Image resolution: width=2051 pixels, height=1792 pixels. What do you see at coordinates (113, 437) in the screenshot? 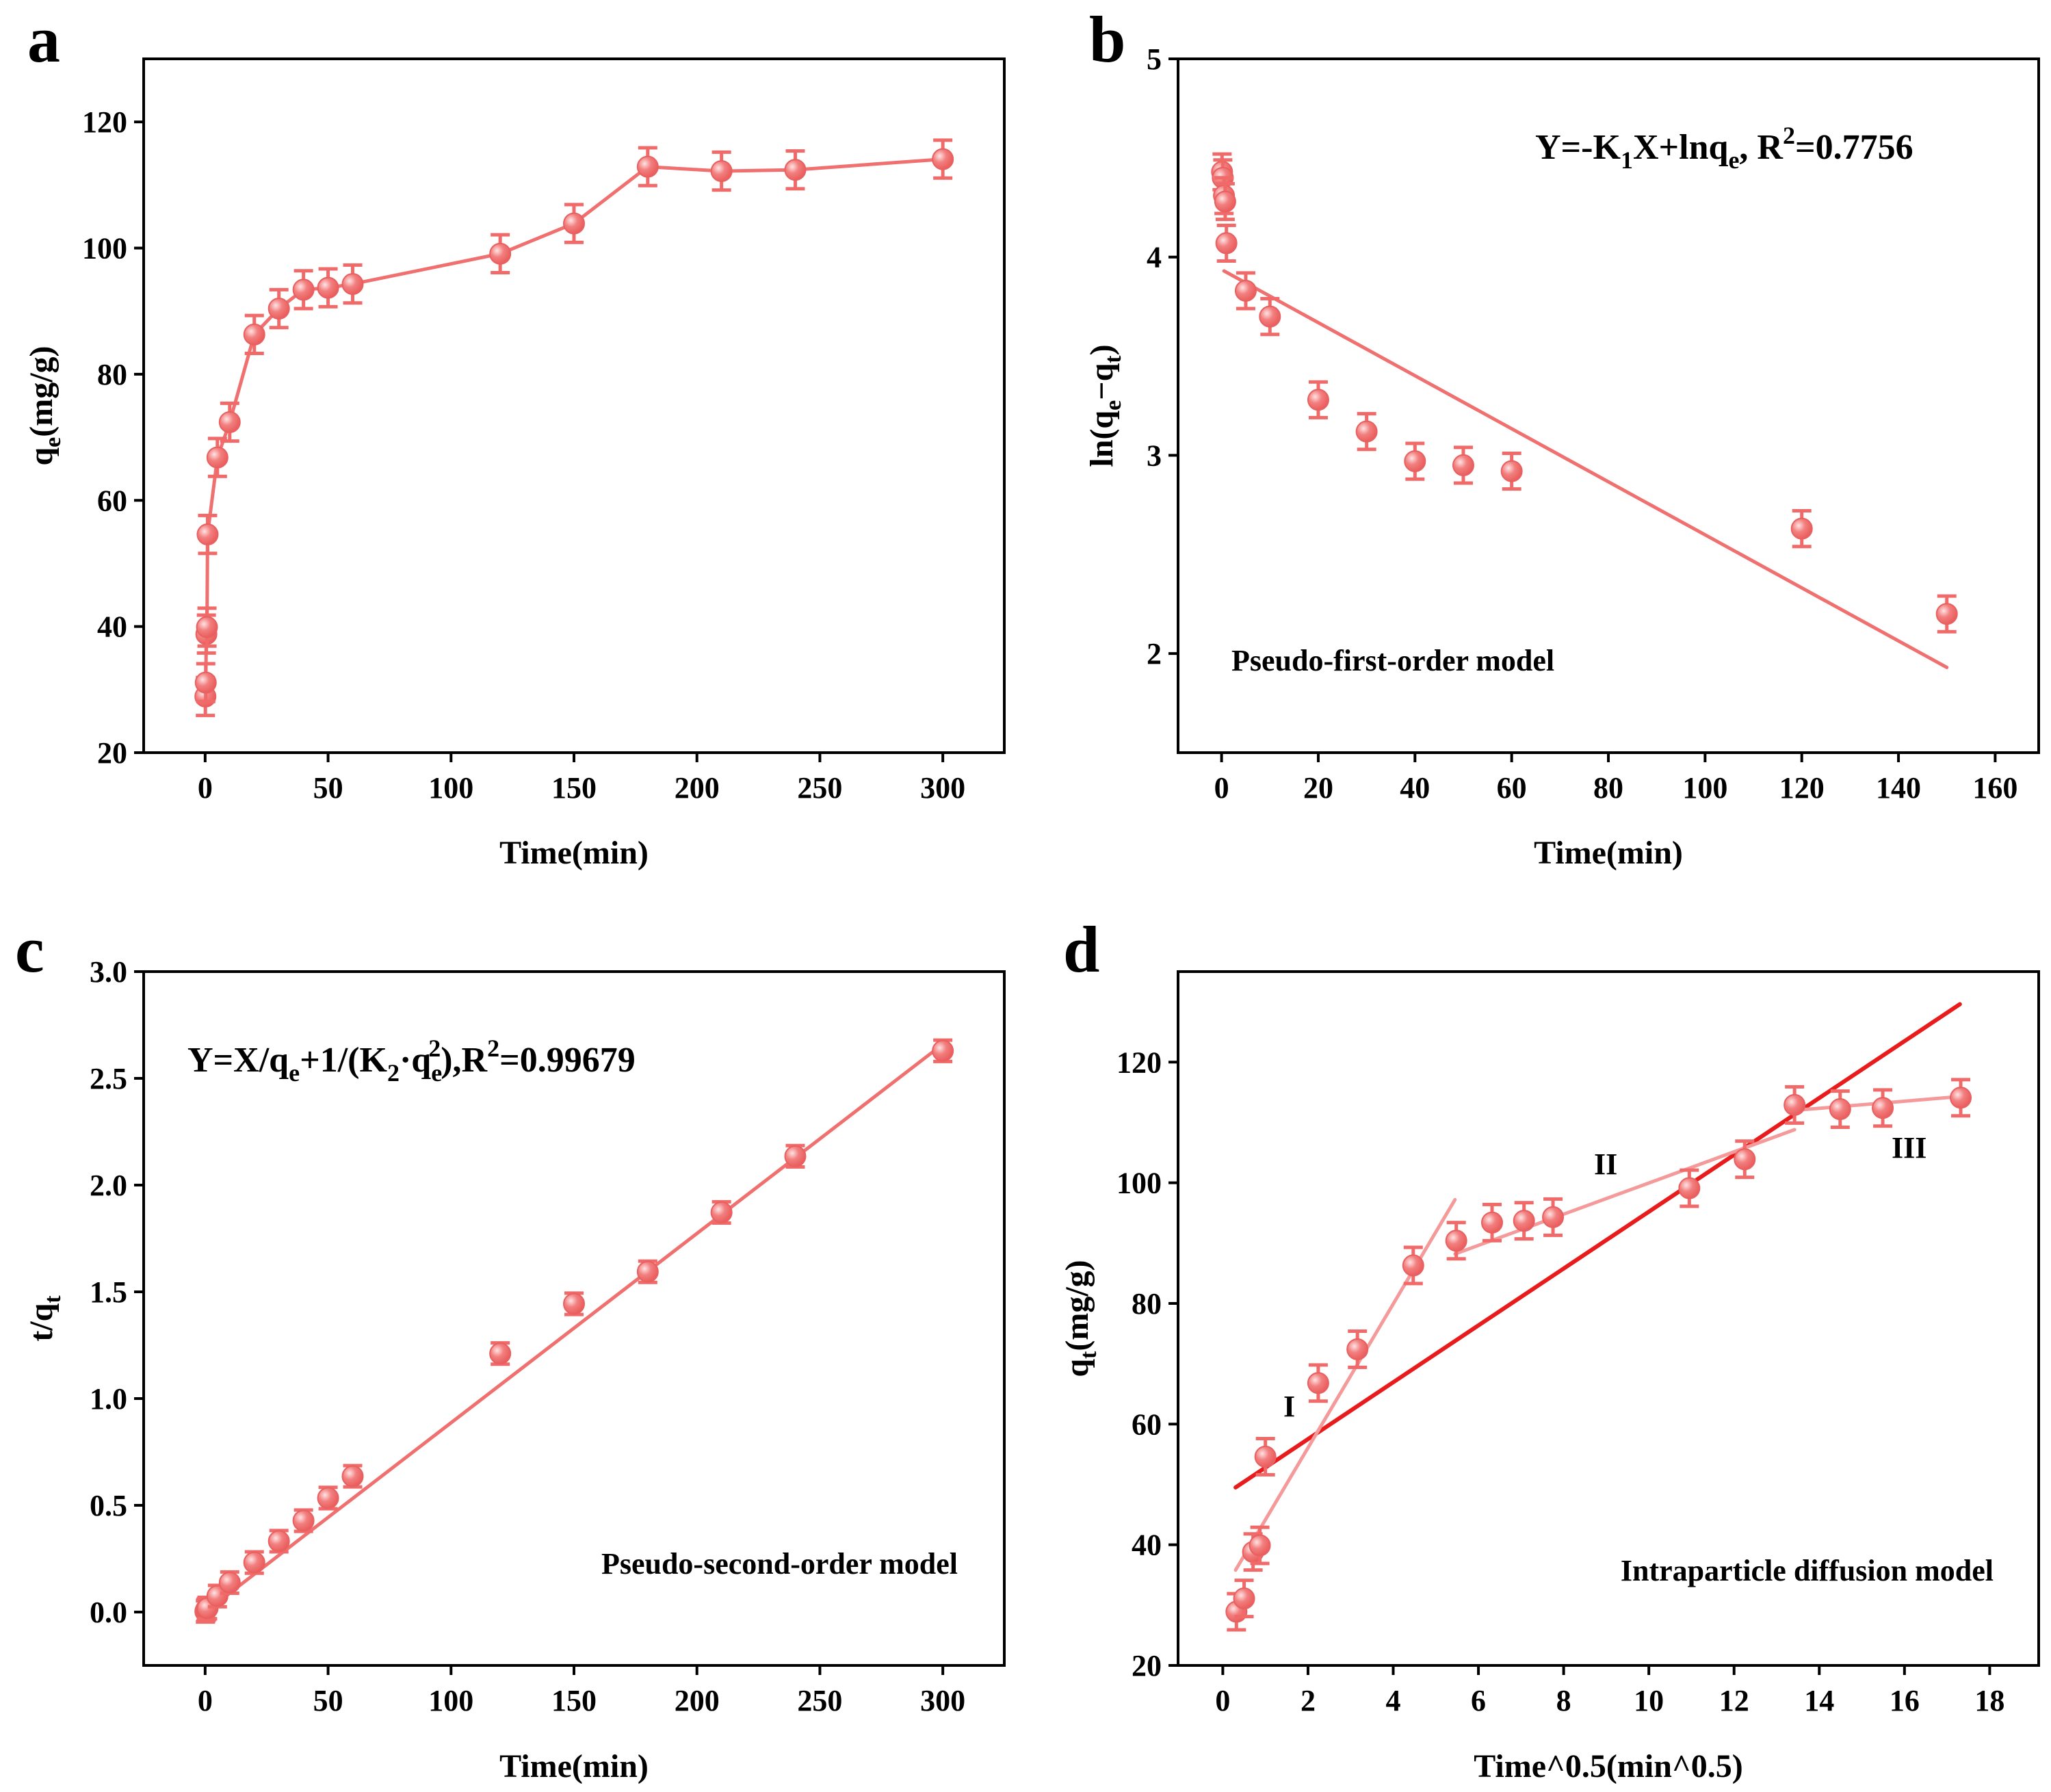
I see `panel-a-y-ticks: 20 40 60 80 100 120` at bounding box center [113, 437].